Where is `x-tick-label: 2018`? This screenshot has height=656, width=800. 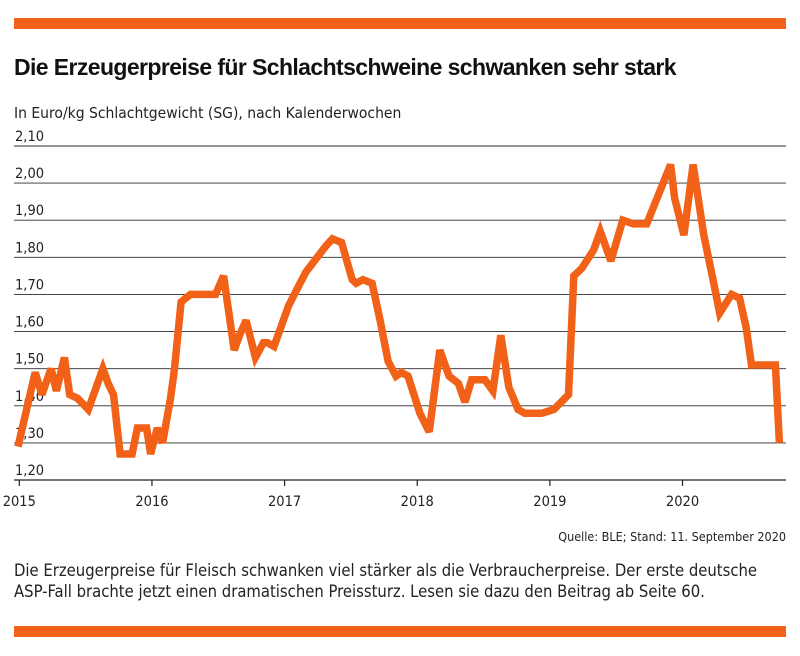 x-tick-label: 2018 is located at coordinates (417, 502).